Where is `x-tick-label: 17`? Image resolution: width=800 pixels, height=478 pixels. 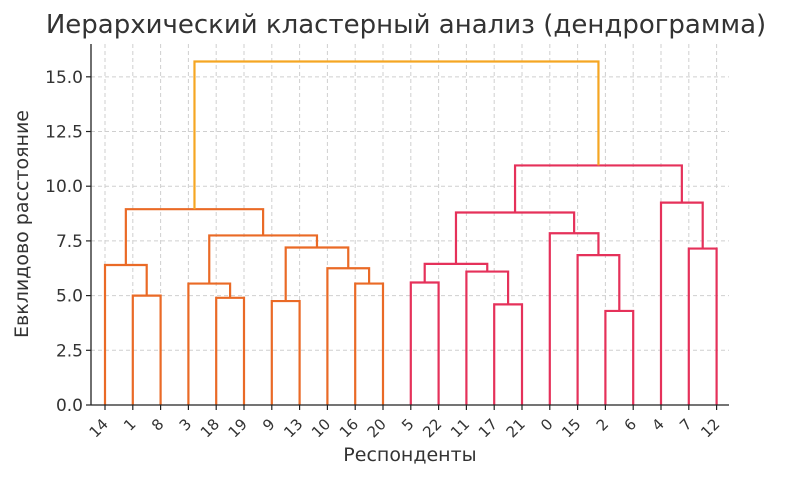 x-tick-label: 17 is located at coordinates (488, 428).